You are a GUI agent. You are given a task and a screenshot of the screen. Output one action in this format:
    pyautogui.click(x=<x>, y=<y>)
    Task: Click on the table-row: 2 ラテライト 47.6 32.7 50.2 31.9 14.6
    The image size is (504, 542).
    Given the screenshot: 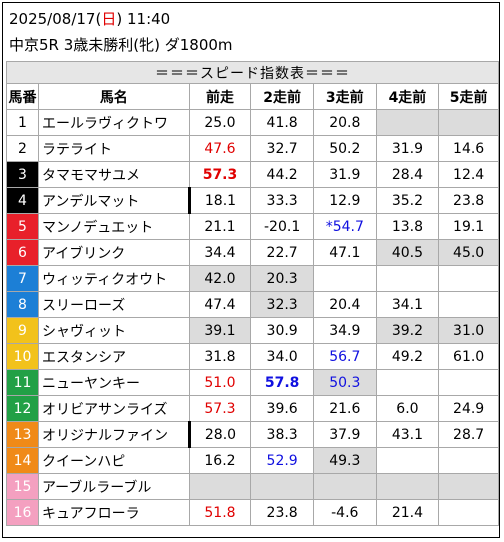 What is the action you would take?
    pyautogui.click(x=252, y=148)
    